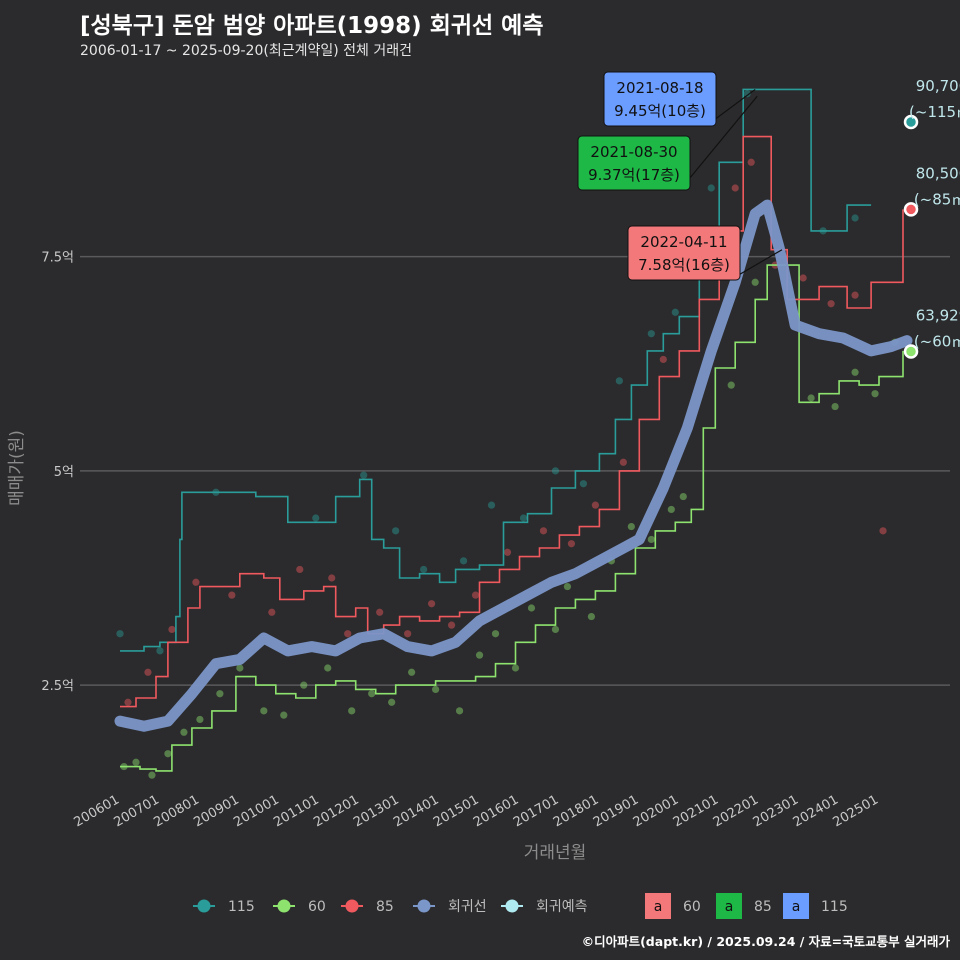 This screenshot has height=960, width=960. Describe the element at coordinates (456, 811) in the screenshot. I see `x-tick-label-201501: 201501` at that location.